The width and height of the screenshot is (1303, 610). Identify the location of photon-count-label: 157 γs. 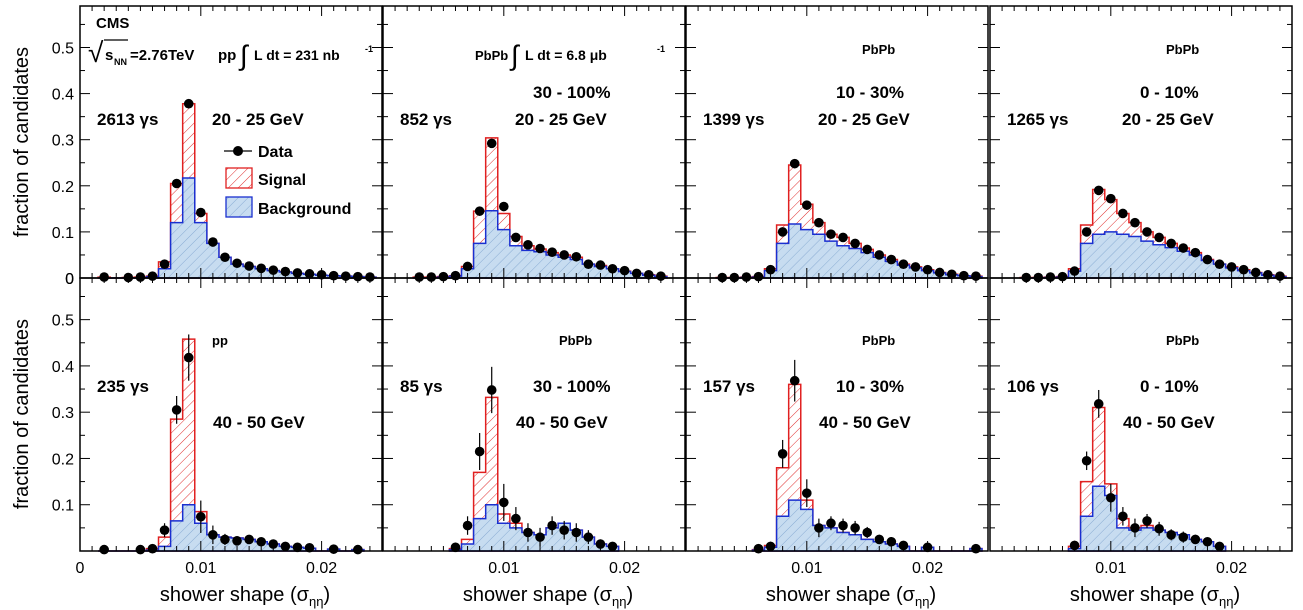
(729, 386).